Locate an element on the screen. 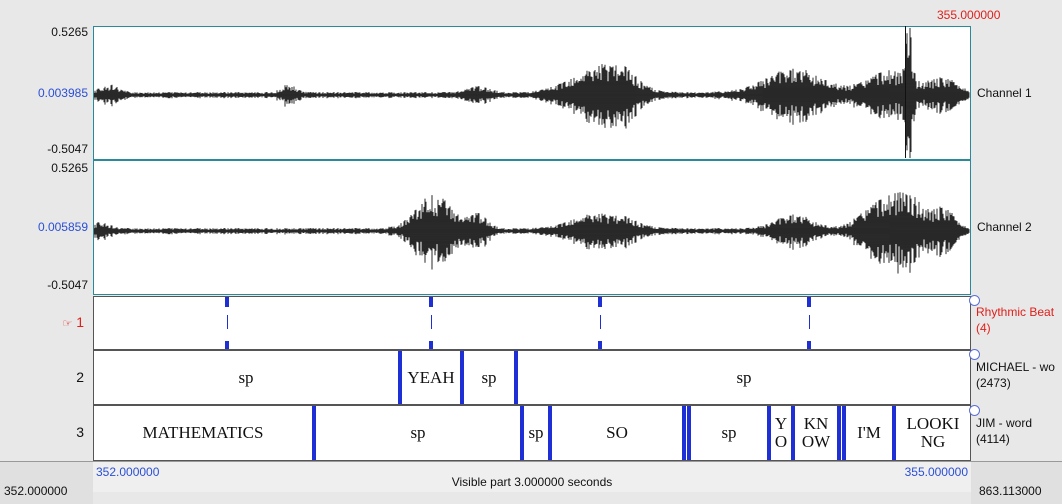 The image size is (1062, 504). tier-3-name: JIM - word (4114) is located at coordinates (1004, 431).